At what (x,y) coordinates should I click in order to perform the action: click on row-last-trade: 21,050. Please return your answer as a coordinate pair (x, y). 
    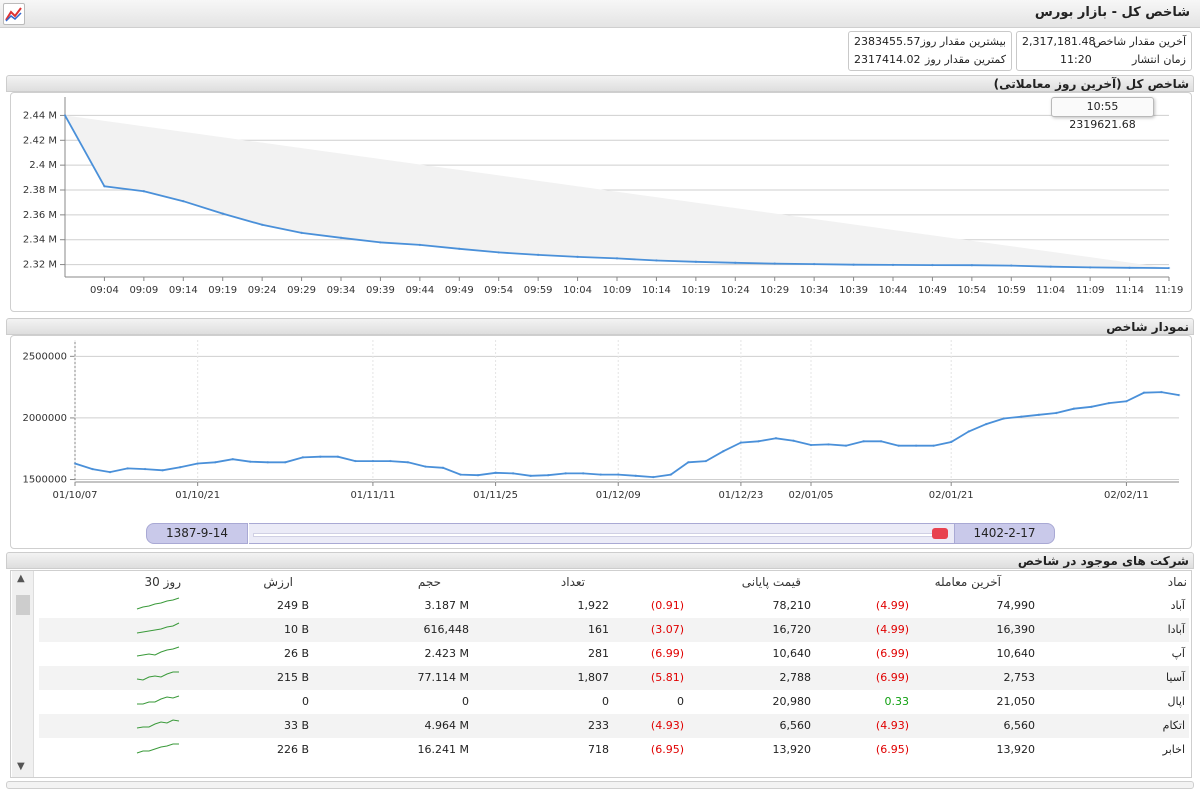
    Looking at the image, I should click on (1016, 701).